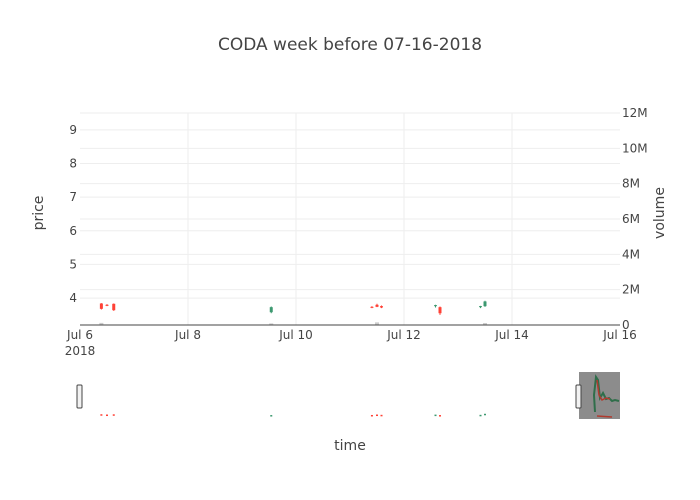 This screenshot has height=500, width=700. What do you see at coordinates (73, 264) in the screenshot?
I see `y-tick-label: 5` at bounding box center [73, 264].